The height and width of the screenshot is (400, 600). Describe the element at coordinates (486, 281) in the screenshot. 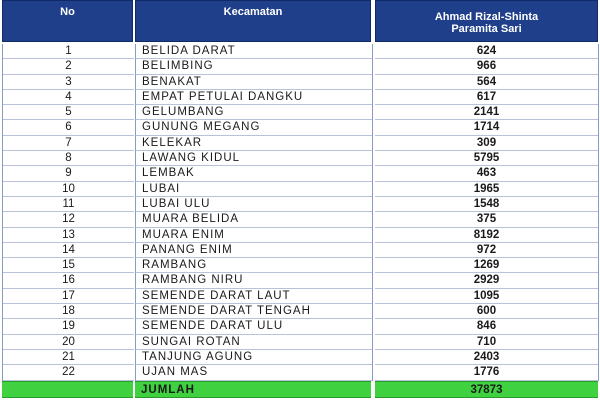

I see `row-votes: 2929` at that location.